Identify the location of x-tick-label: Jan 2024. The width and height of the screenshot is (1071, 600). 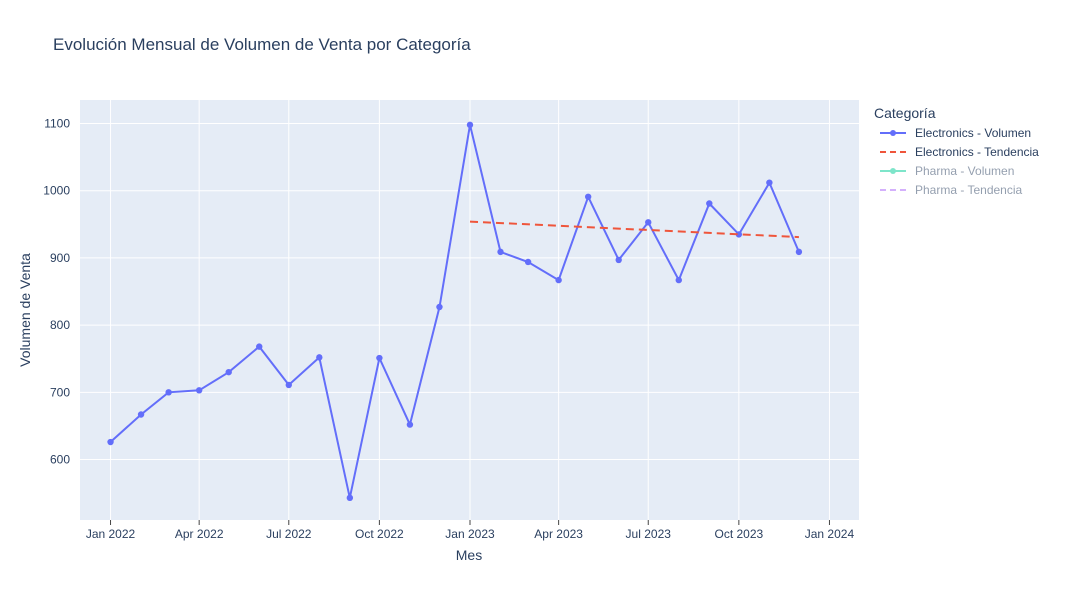
(830, 534).